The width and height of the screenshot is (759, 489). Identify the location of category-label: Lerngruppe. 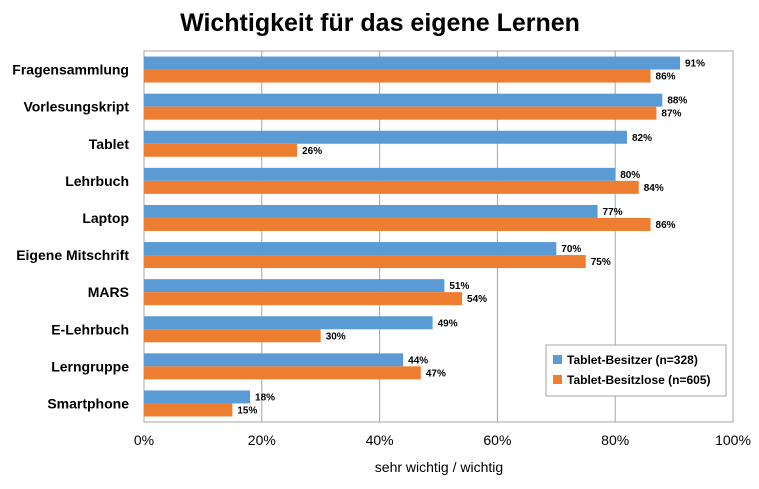
(90, 366).